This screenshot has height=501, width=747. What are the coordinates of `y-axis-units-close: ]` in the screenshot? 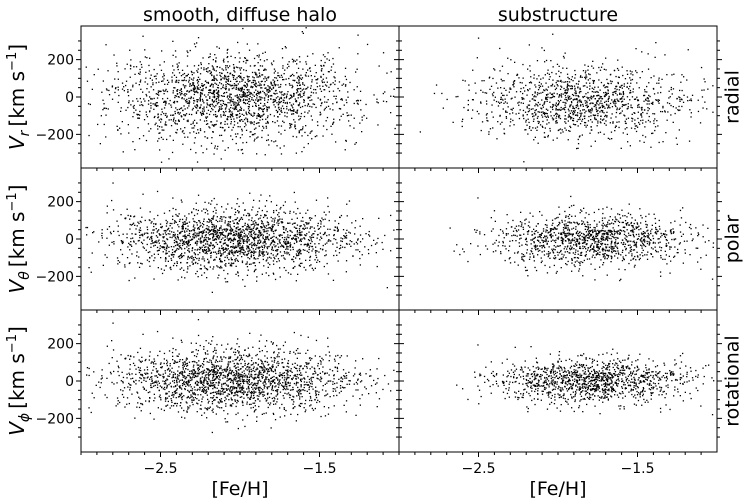 It's located at (17, 330).